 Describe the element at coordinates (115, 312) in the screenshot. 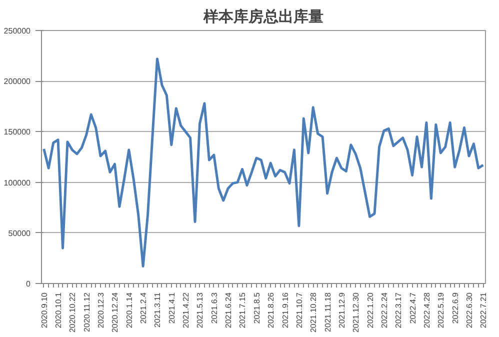

I see `x-tick-label: 2020.12.24` at that location.